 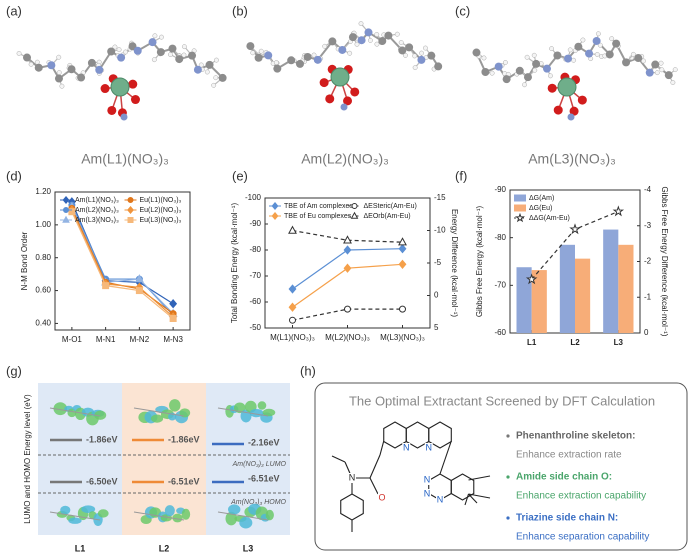 What do you see at coordinates (14, 370) in the screenshot?
I see `panel-label: (g)` at bounding box center [14, 370].